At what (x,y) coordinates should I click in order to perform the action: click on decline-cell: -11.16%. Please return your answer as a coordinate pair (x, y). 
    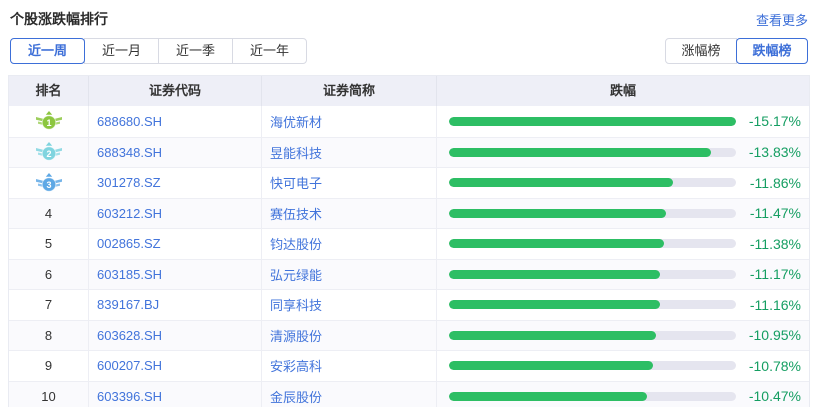
    Looking at the image, I should click on (623, 305).